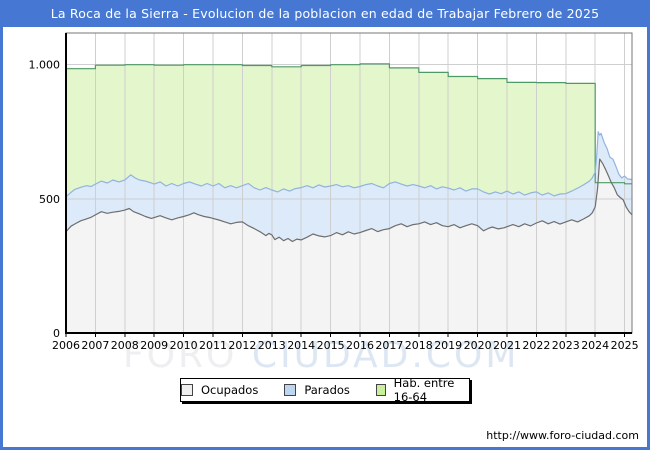  What do you see at coordinates (66, 345) in the screenshot?
I see `svg-text: 2006` at bounding box center [66, 345].